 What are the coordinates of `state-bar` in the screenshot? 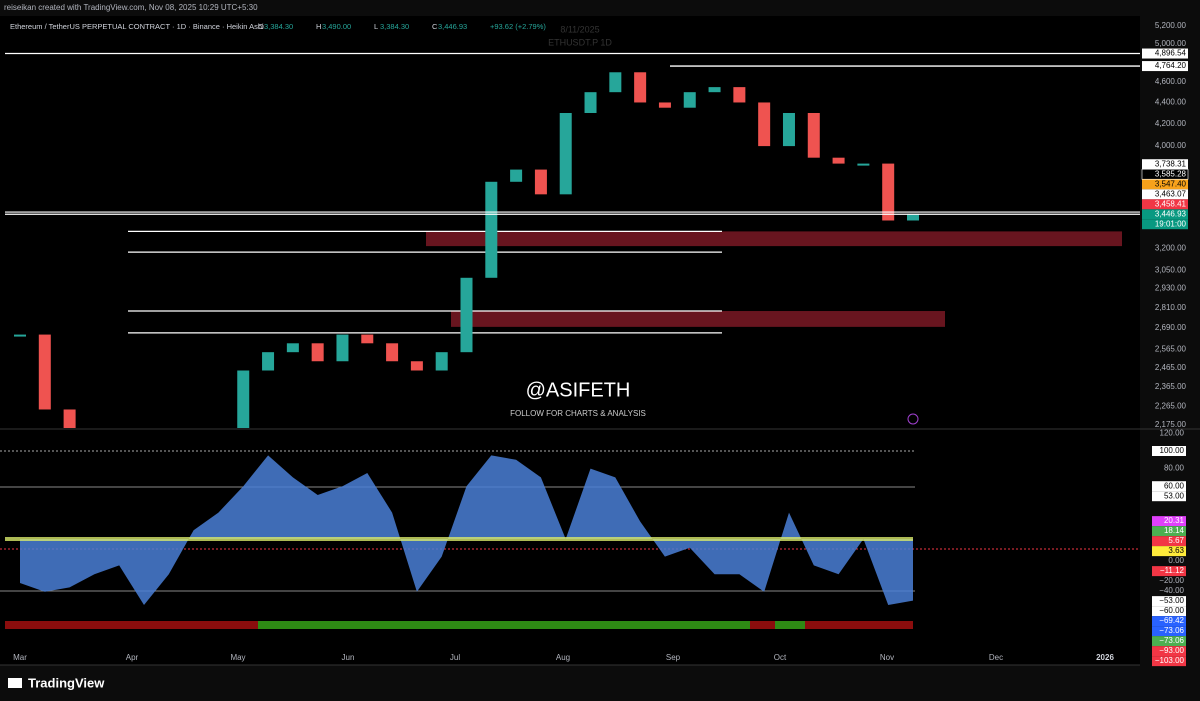 It's located at (459, 625).